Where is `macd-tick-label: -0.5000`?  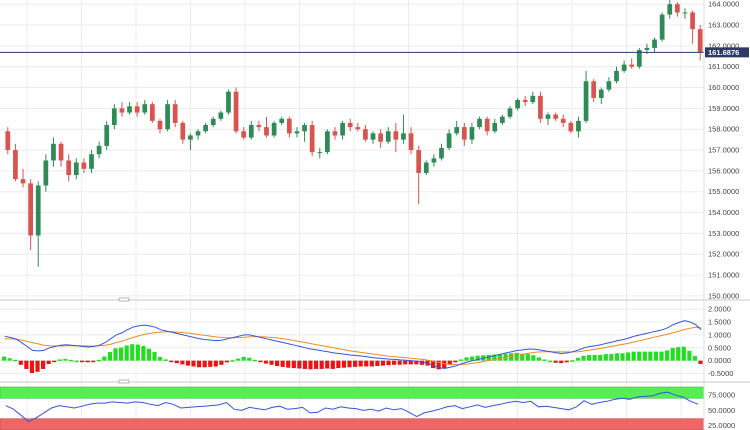 macd-tick-label: -0.5000 is located at coordinates (720, 373).